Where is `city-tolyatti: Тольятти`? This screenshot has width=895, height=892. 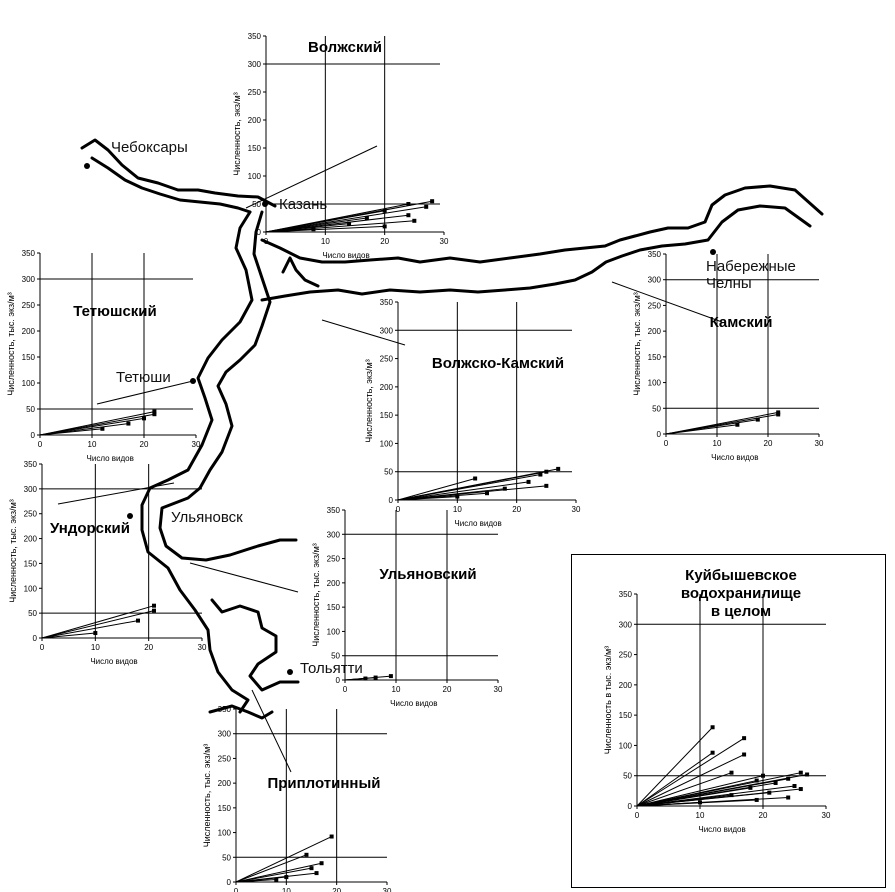 city-tolyatti: Тольятти is located at coordinates (331, 668).